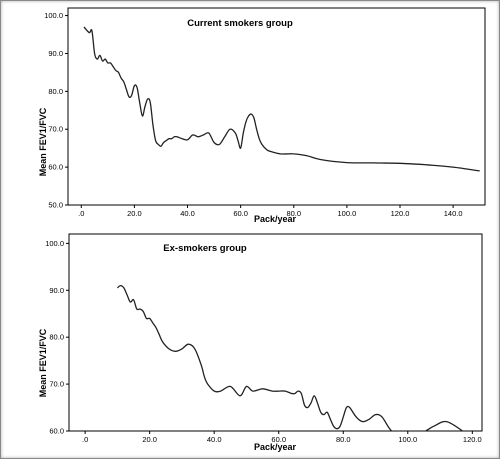 Image resolution: width=500 pixels, height=459 pixels. What do you see at coordinates (453, 213) in the screenshot?
I see `x-tick-label: 140.0` at bounding box center [453, 213].